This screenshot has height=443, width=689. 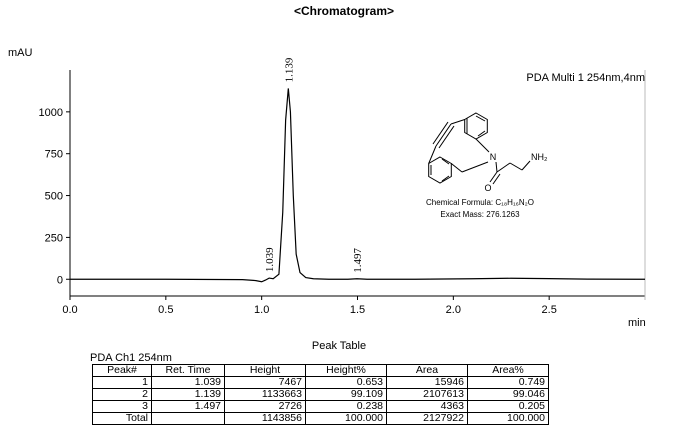 What do you see at coordinates (131, 358) in the screenshot?
I see `table-subtitle: PDA Ch1 254nm` at bounding box center [131, 358].